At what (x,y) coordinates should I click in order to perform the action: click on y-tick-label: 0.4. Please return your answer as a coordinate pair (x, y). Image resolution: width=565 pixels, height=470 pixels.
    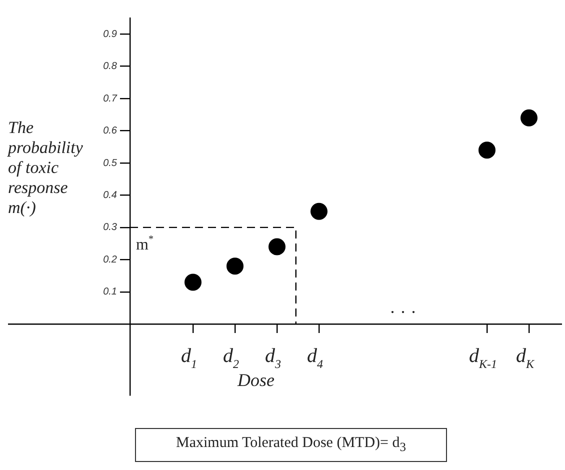
    Looking at the image, I should click on (110, 196).